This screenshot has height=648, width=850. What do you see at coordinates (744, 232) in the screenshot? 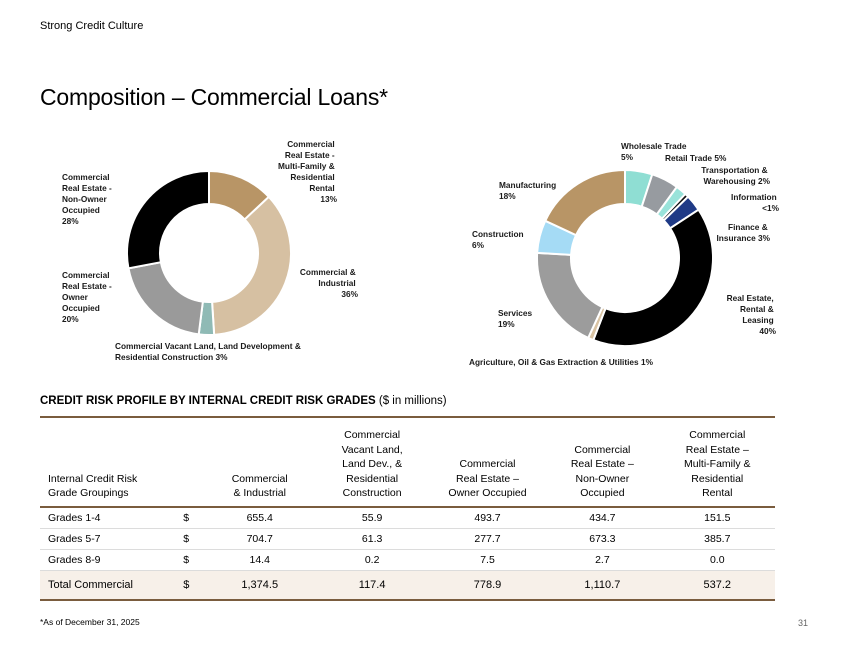
I see `label-finance: Finance & Insurance 3%` at bounding box center [744, 232].